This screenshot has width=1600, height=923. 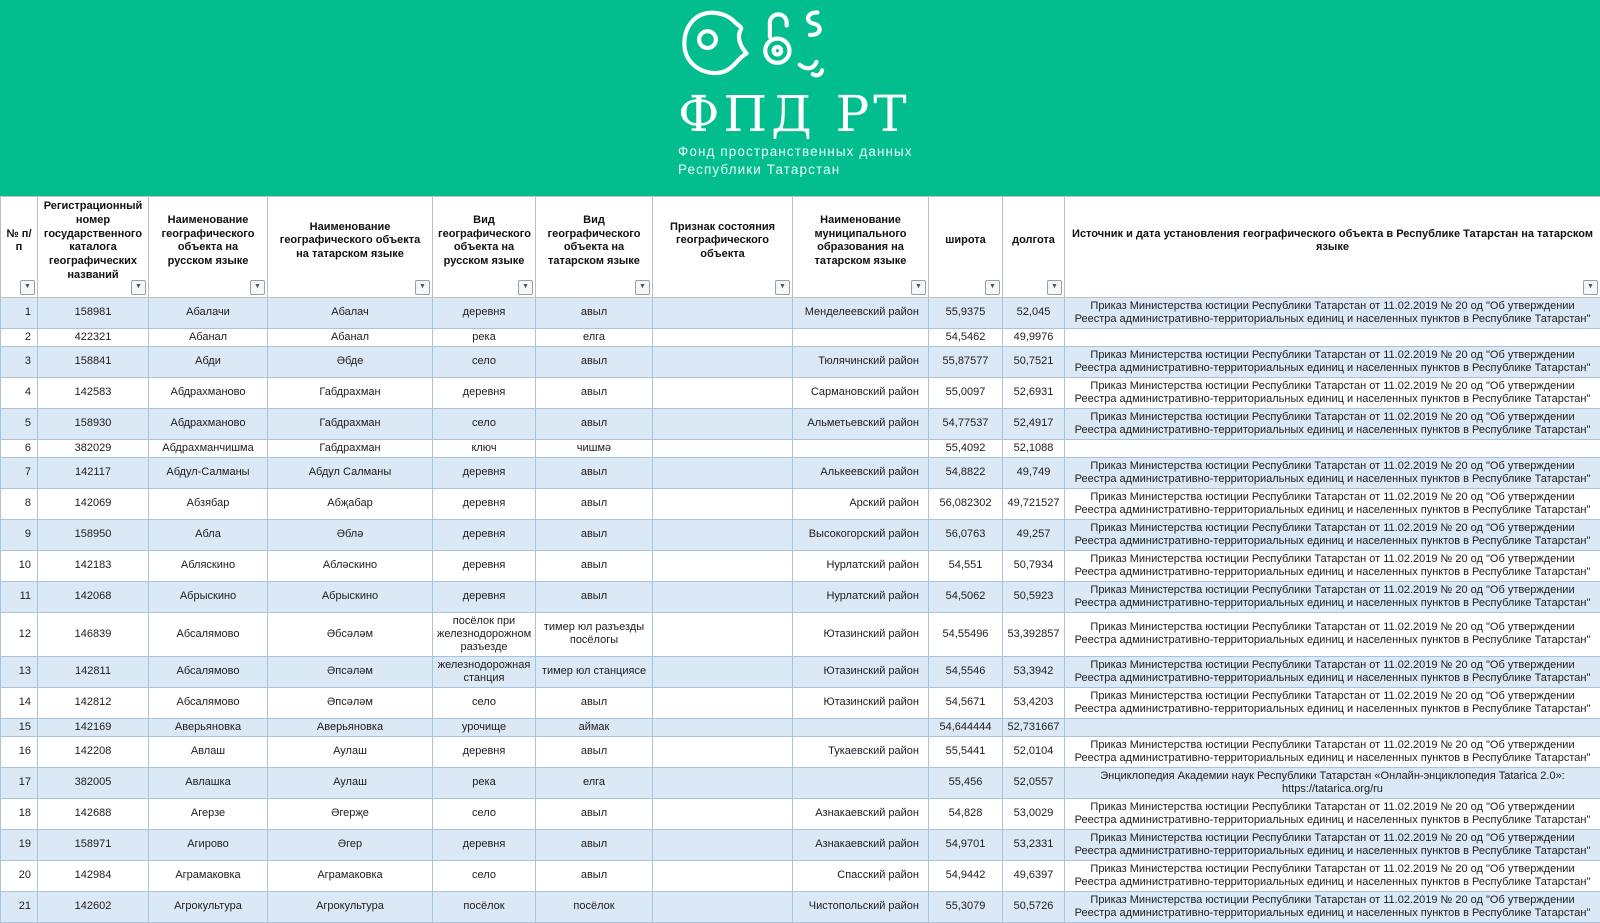 What do you see at coordinates (350, 634) in the screenshot?
I see `cell-name-tt: Әбсәләм` at bounding box center [350, 634].